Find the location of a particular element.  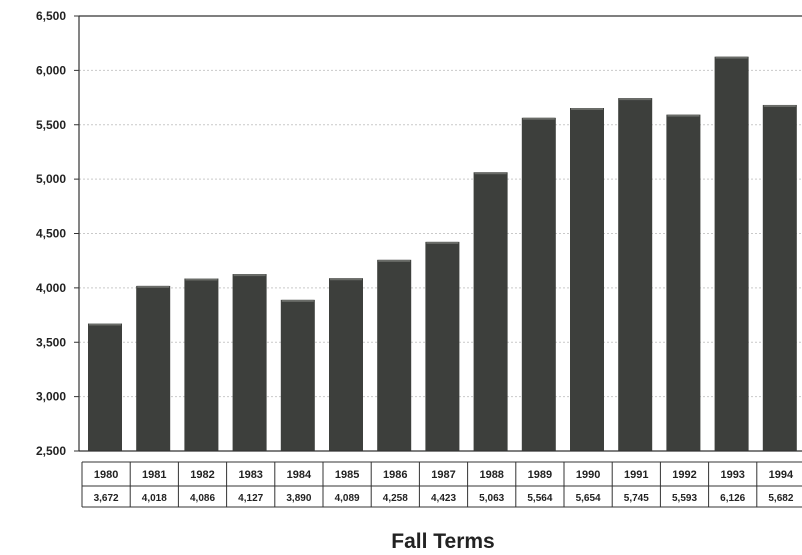

value-label: 5,593 is located at coordinates (684, 498).